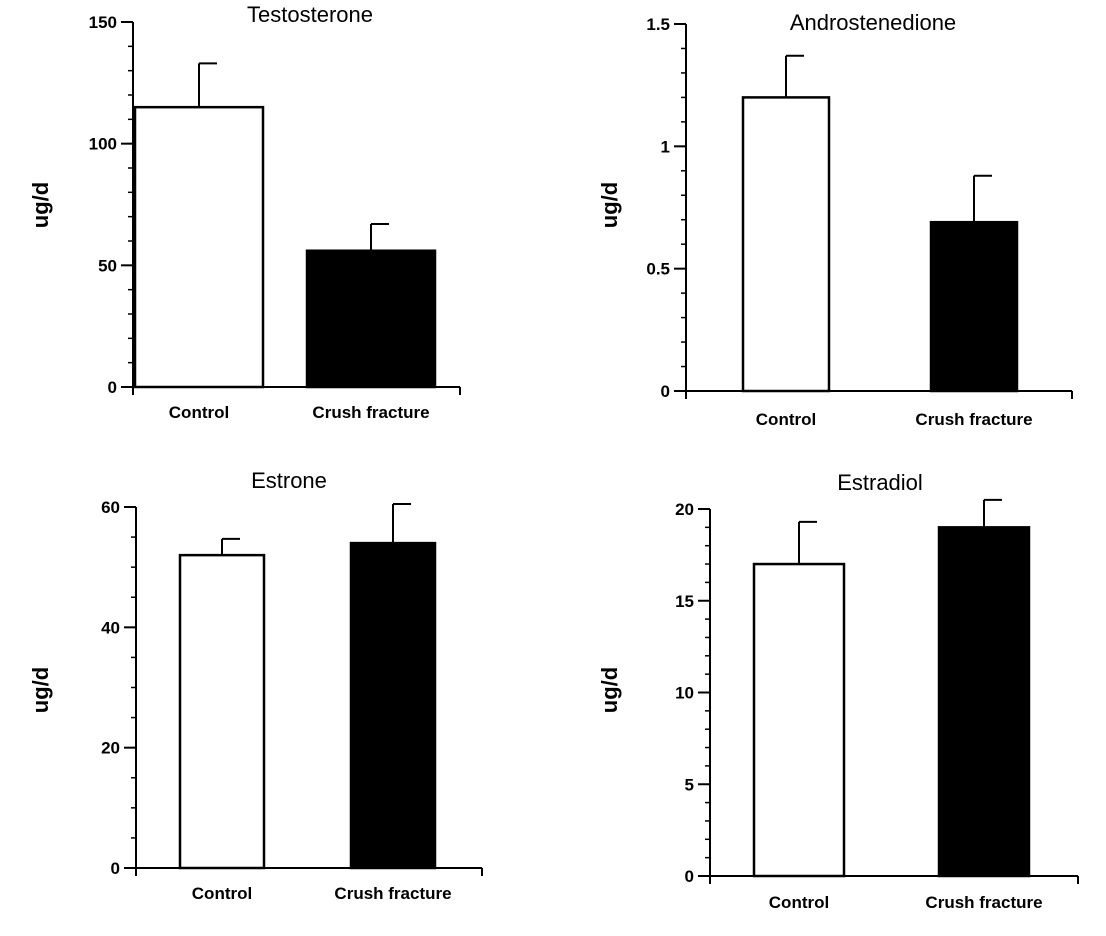  Describe the element at coordinates (289, 480) in the screenshot. I see `chart-title: Estrone` at that location.